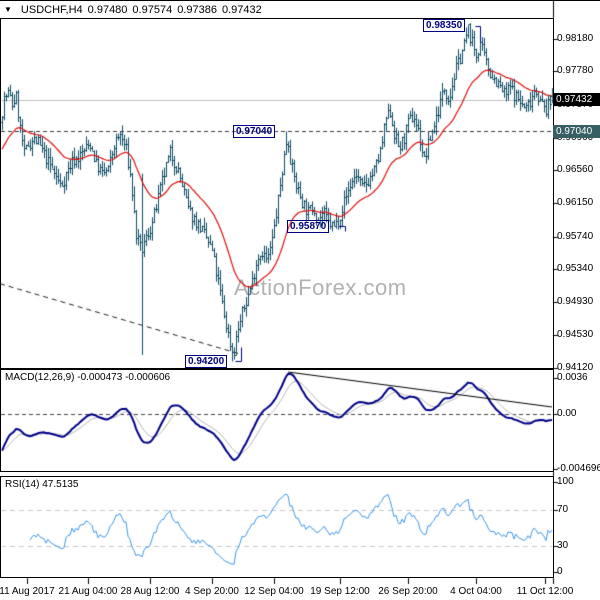 This screenshot has width=600, height=600. I want to click on rsi-axis-tick-label: 70, so click(563, 509).